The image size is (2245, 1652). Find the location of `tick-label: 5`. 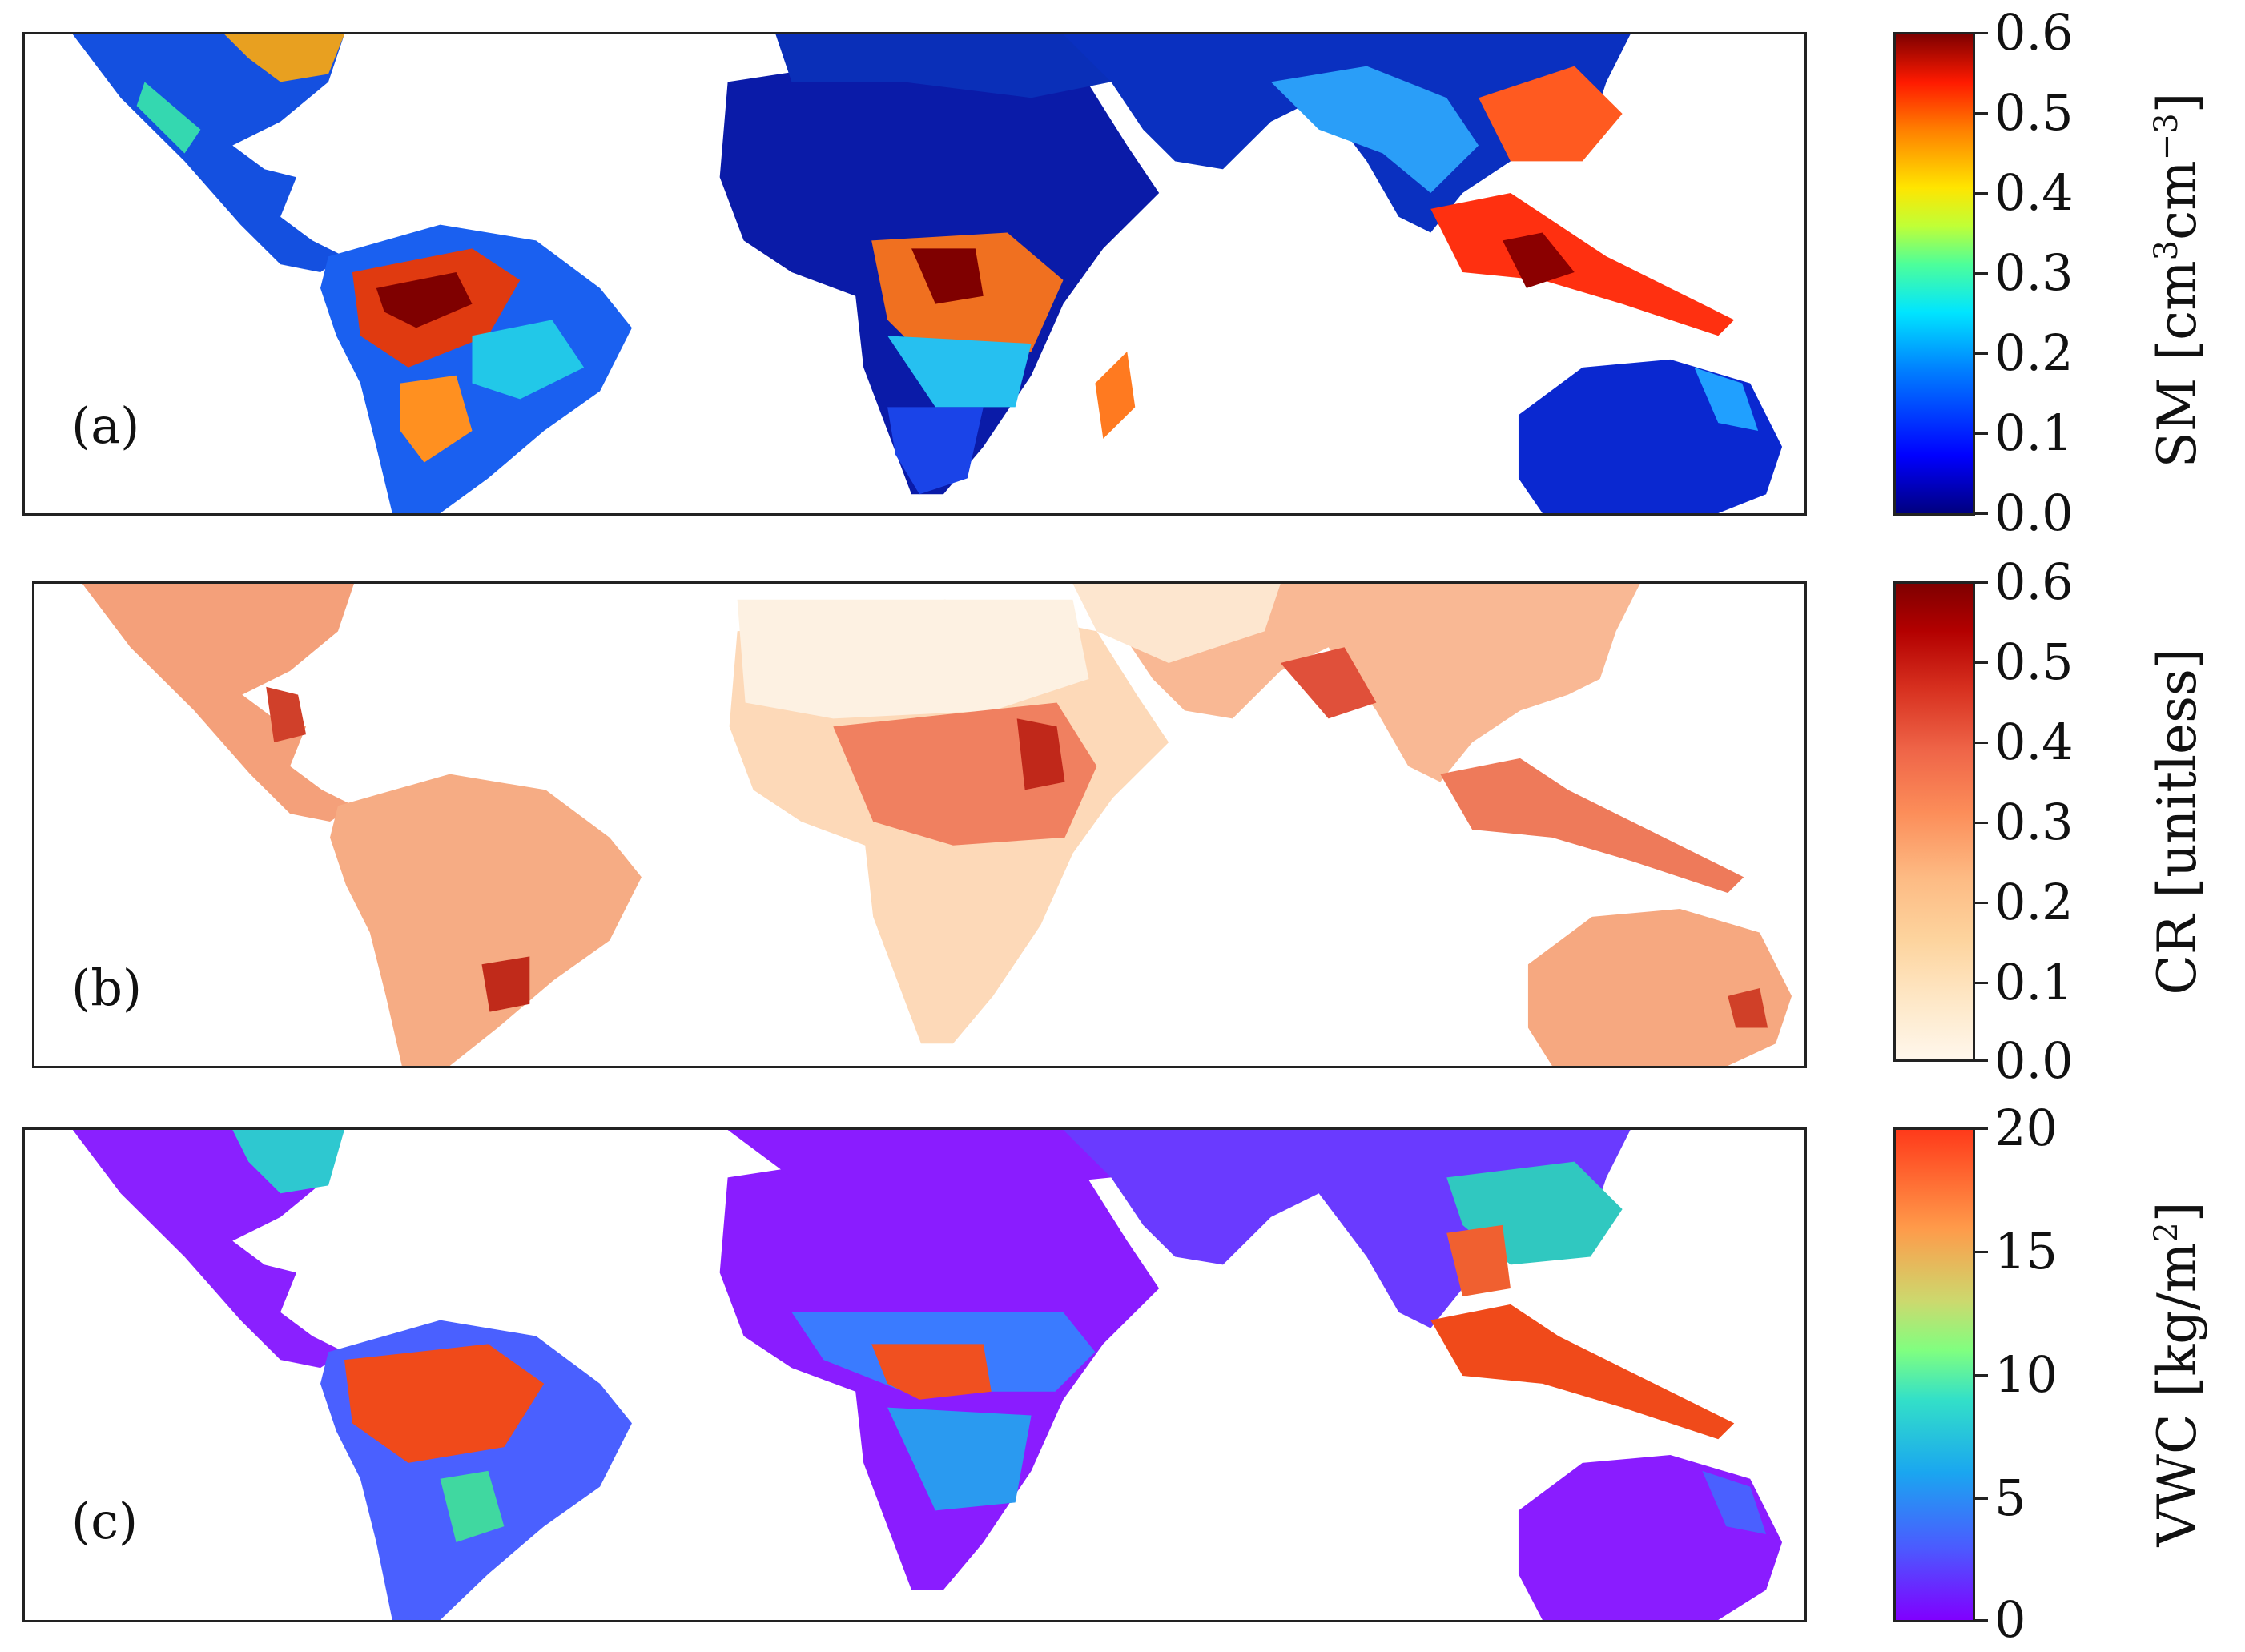

tick-label: 5 is located at coordinates (2010, 1498).